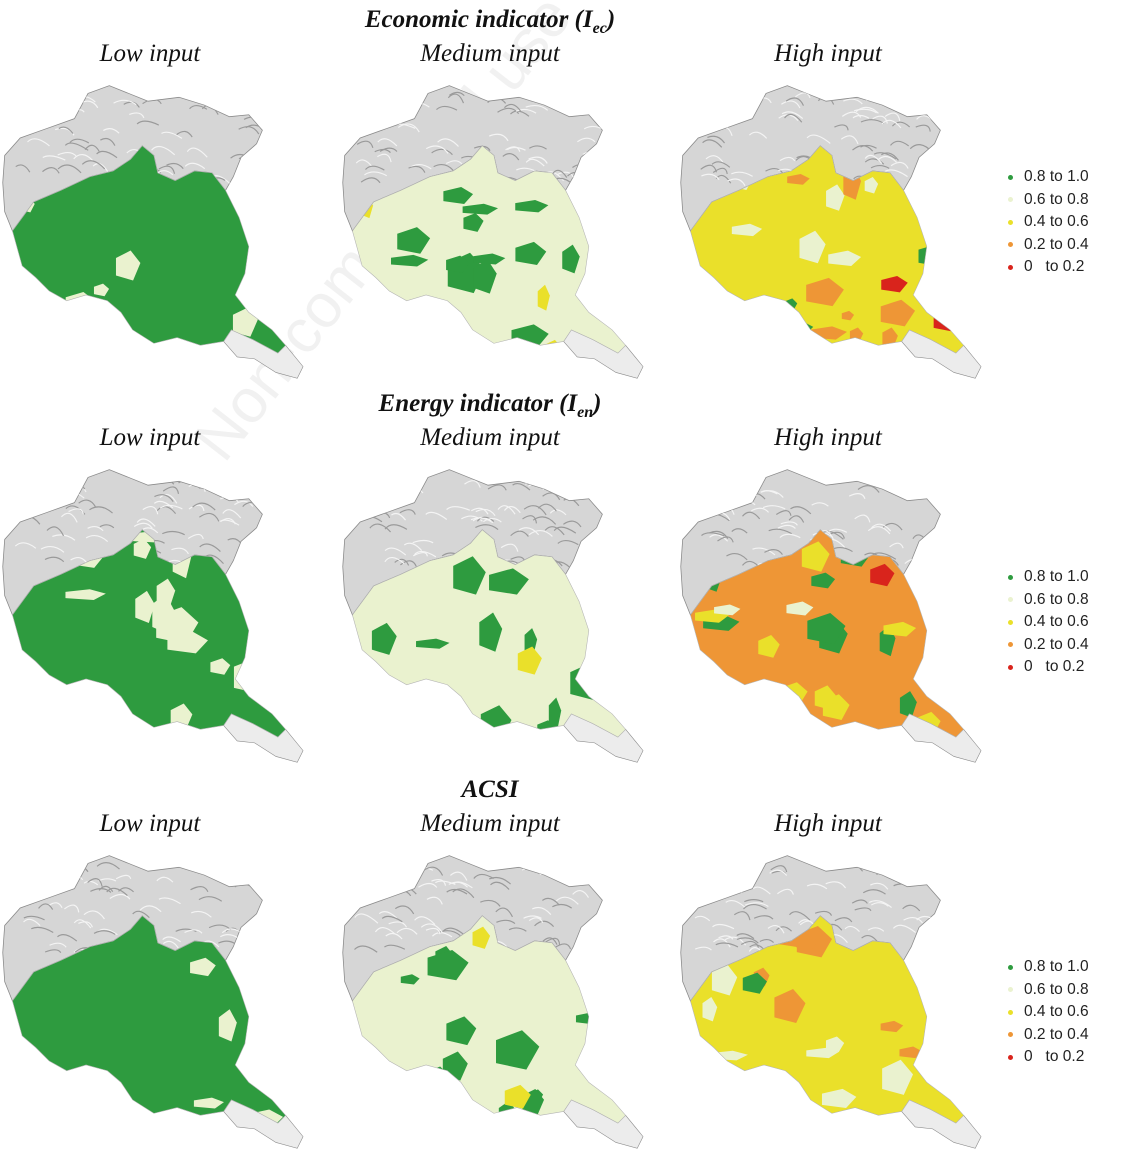  What do you see at coordinates (1056, 622) in the screenshot?
I see `legend-label: 0.4 to 0.6` at bounding box center [1056, 622].